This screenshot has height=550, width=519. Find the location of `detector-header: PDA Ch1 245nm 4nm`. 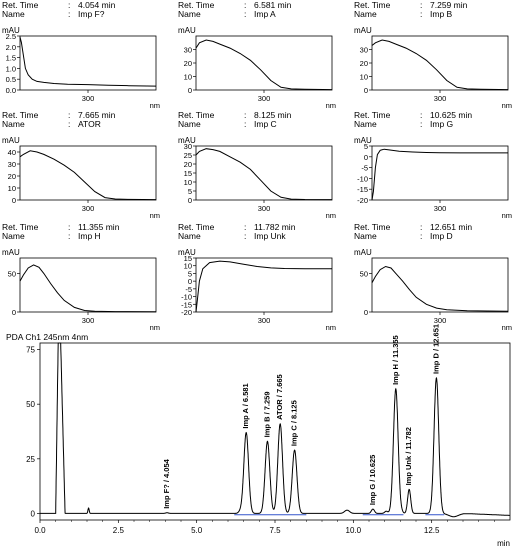

detector-header: PDA Ch1 245nm 4nm is located at coordinates (47, 337).